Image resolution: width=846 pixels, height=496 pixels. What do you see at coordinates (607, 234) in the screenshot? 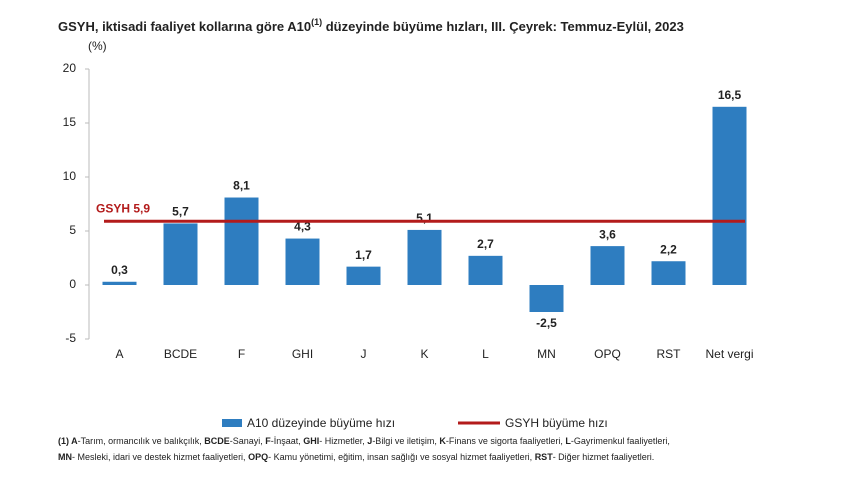
I see `value-label: 3,6` at bounding box center [607, 234].